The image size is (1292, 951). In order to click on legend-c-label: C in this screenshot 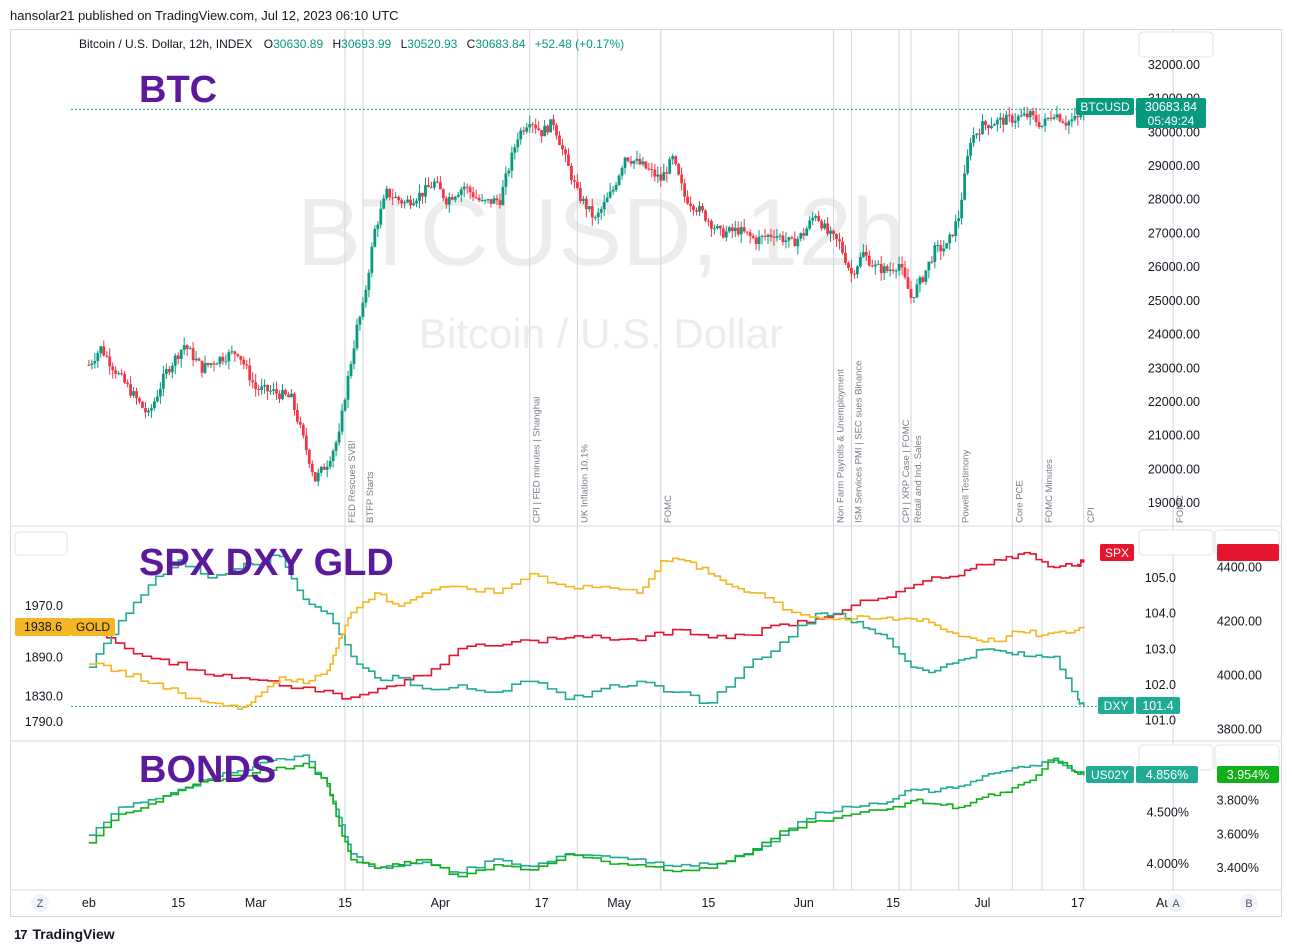, I will do `click(471, 44)`.